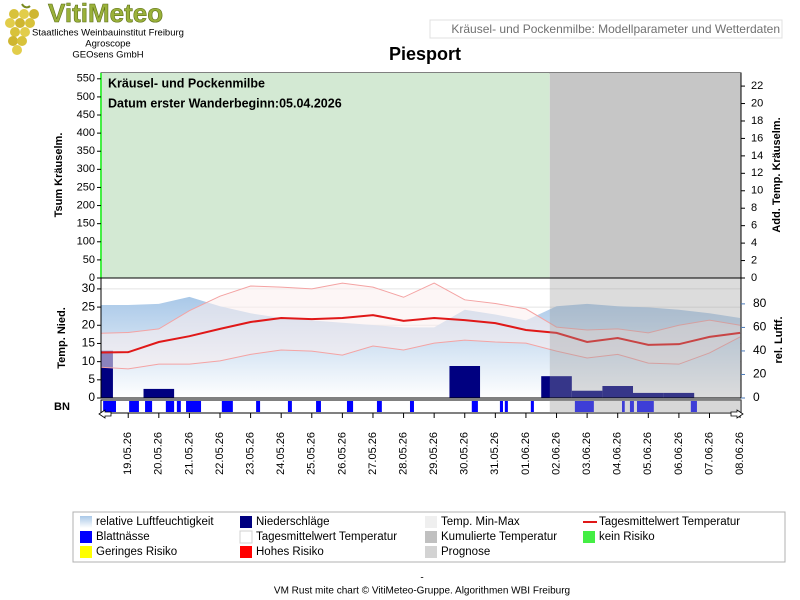  Describe the element at coordinates (86, 79) in the screenshot. I see `y-tick-label: 550` at that location.